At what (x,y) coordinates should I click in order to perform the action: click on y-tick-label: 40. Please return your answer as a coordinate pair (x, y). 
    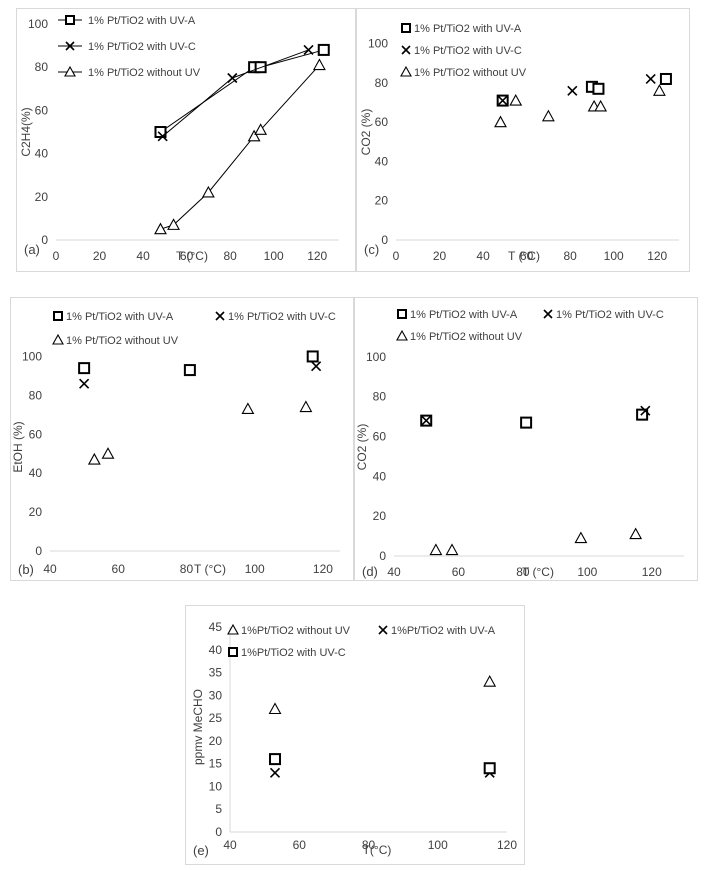
    Looking at the image, I should click on (216, 650).